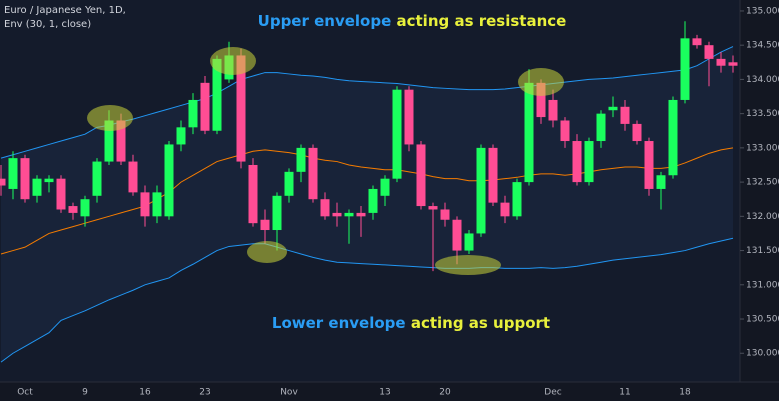 The width and height of the screenshot is (779, 401). Describe the element at coordinates (685, 393) in the screenshot. I see `x-tick-label: 18` at that location.